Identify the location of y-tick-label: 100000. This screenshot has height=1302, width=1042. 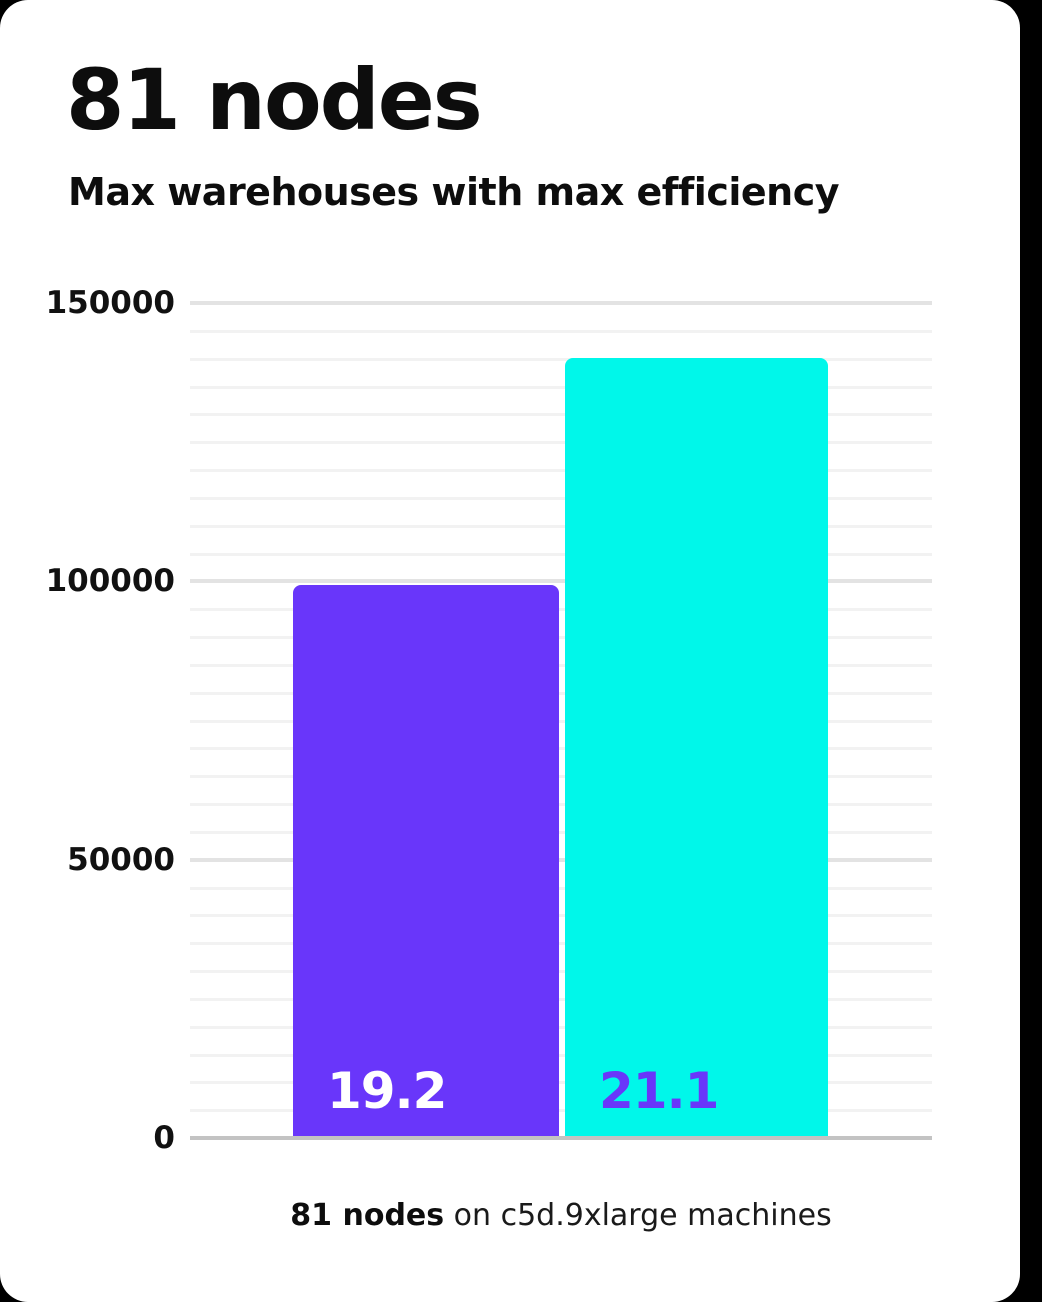
(110, 581).